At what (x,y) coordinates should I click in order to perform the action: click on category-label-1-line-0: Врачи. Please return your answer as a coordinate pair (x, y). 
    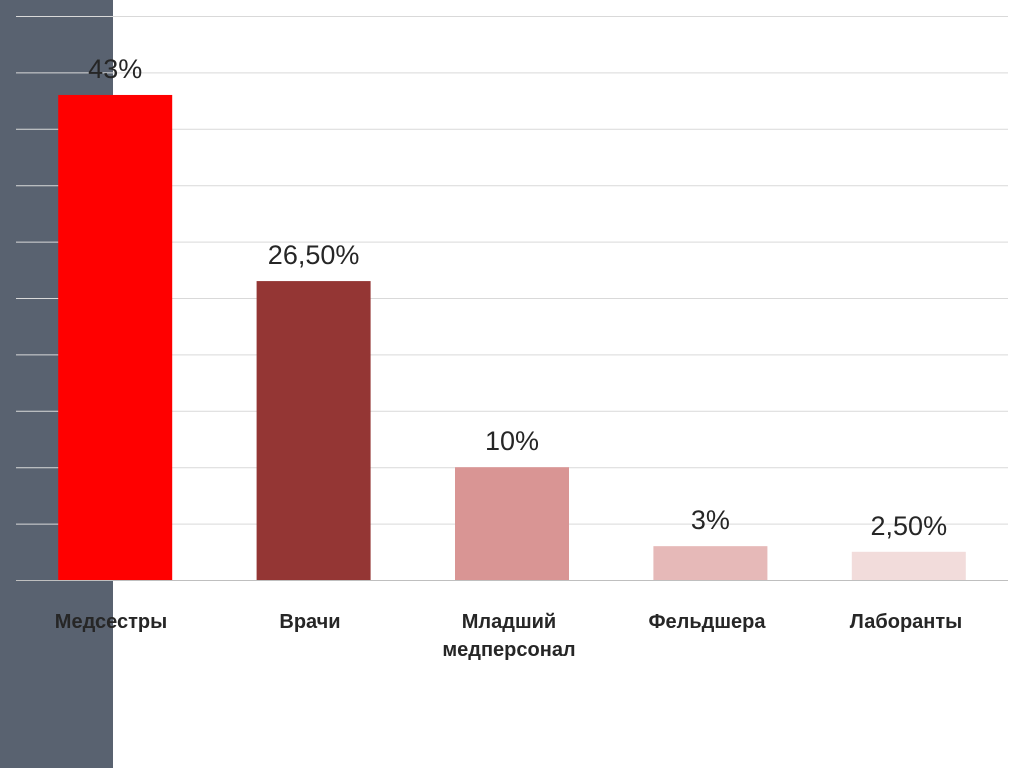
    Looking at the image, I should click on (310, 622).